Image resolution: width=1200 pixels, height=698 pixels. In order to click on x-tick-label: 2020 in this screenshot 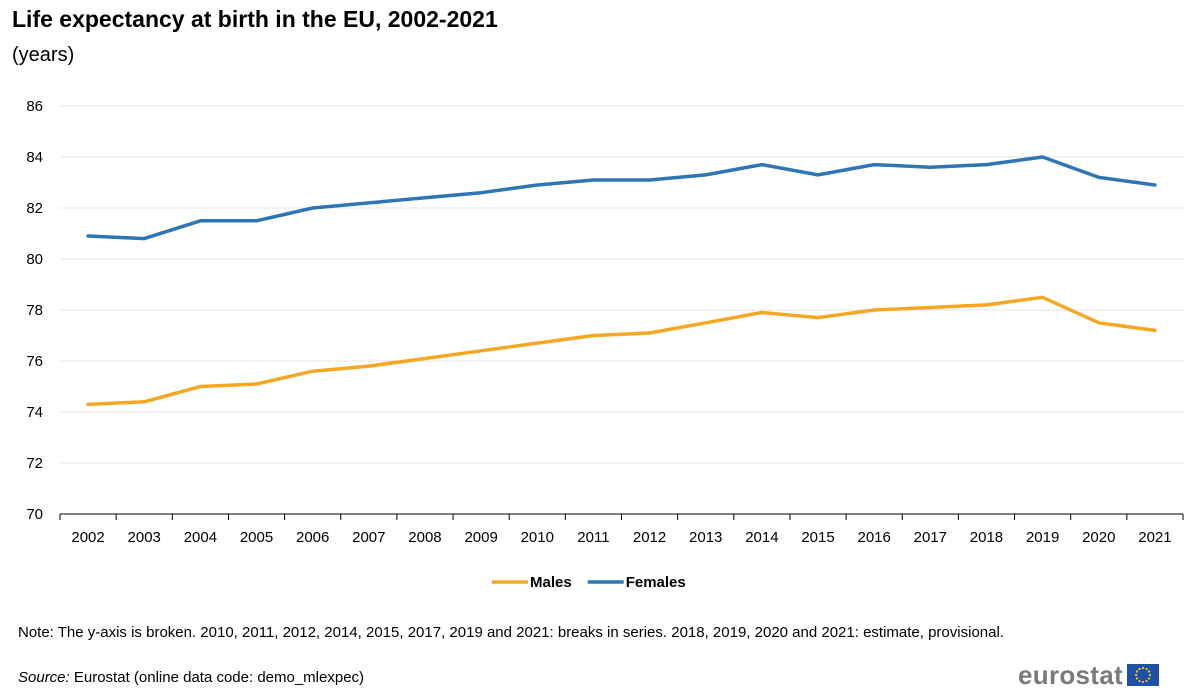, I will do `click(1098, 537)`.